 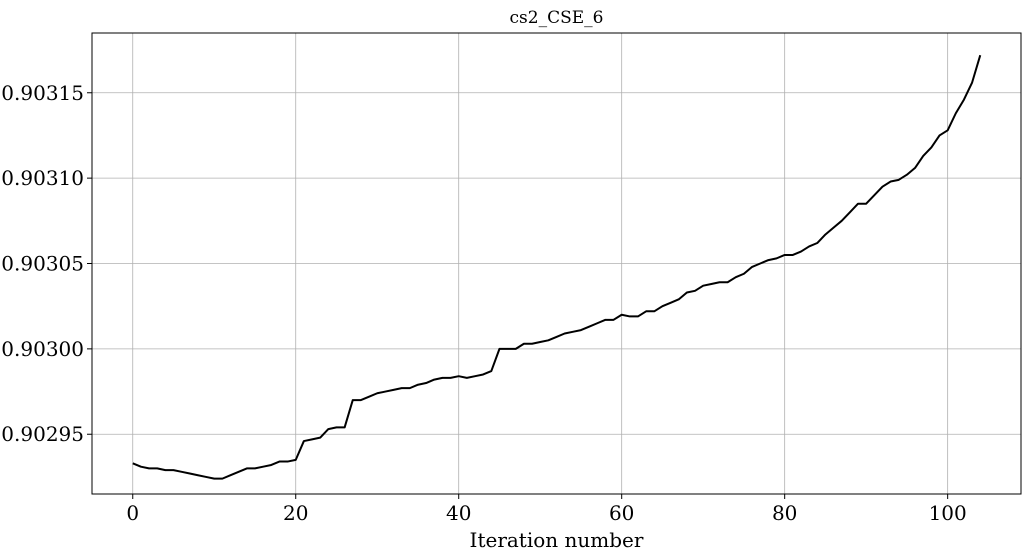 I want to click on x-tick-label: 100, so click(x=948, y=513).